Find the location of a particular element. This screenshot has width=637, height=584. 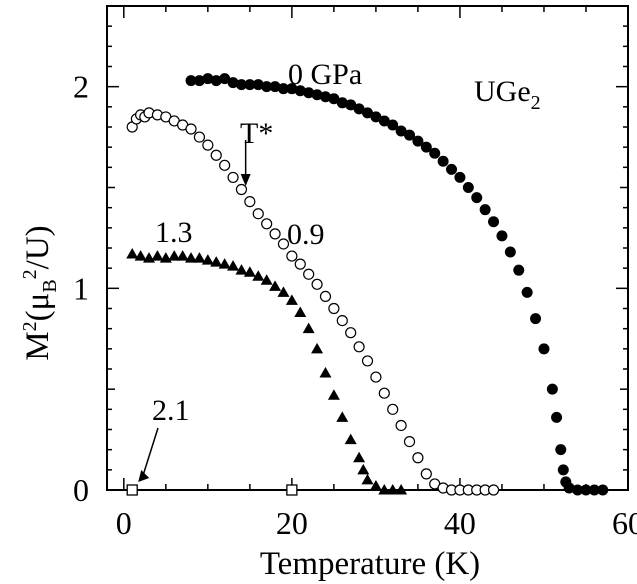

x-axis-label: Temperature (K) is located at coordinates (370, 564).